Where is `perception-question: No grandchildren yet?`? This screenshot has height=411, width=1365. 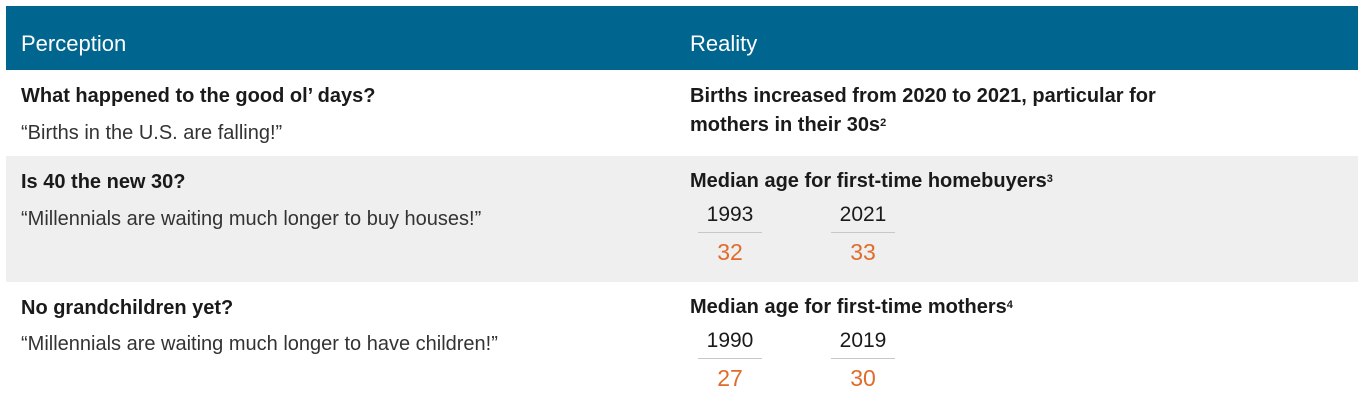
perception-question: No grandchildren yet? is located at coordinates (127, 308).